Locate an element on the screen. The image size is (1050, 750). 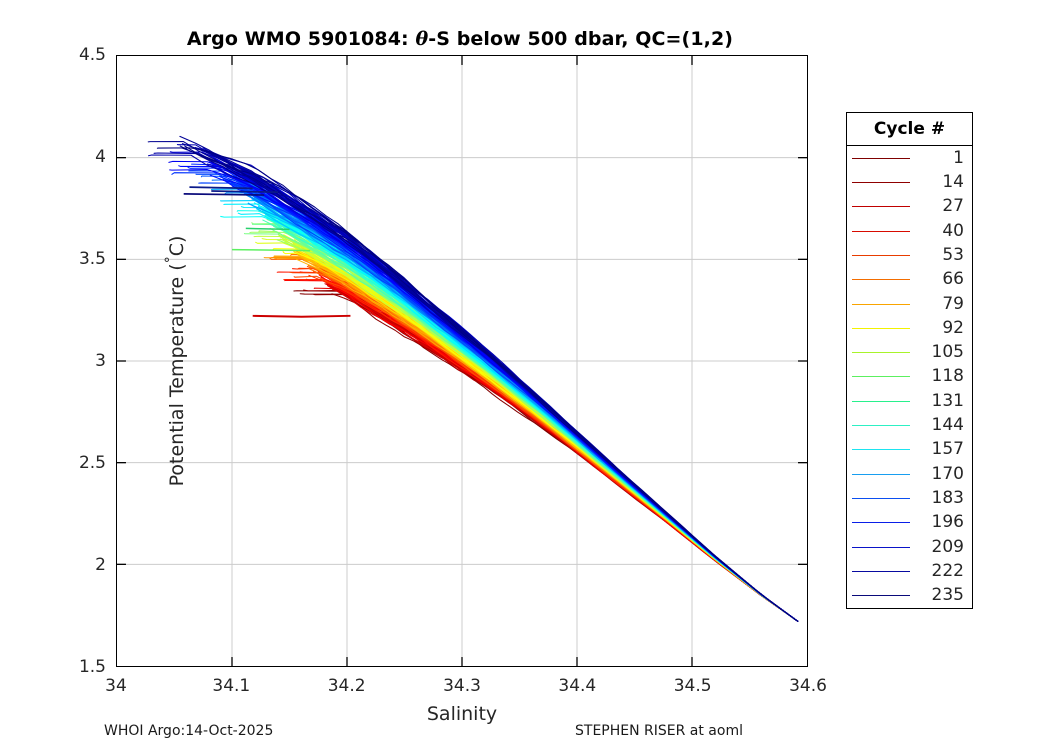
legend-label-27: 27 is located at coordinates (953, 206).